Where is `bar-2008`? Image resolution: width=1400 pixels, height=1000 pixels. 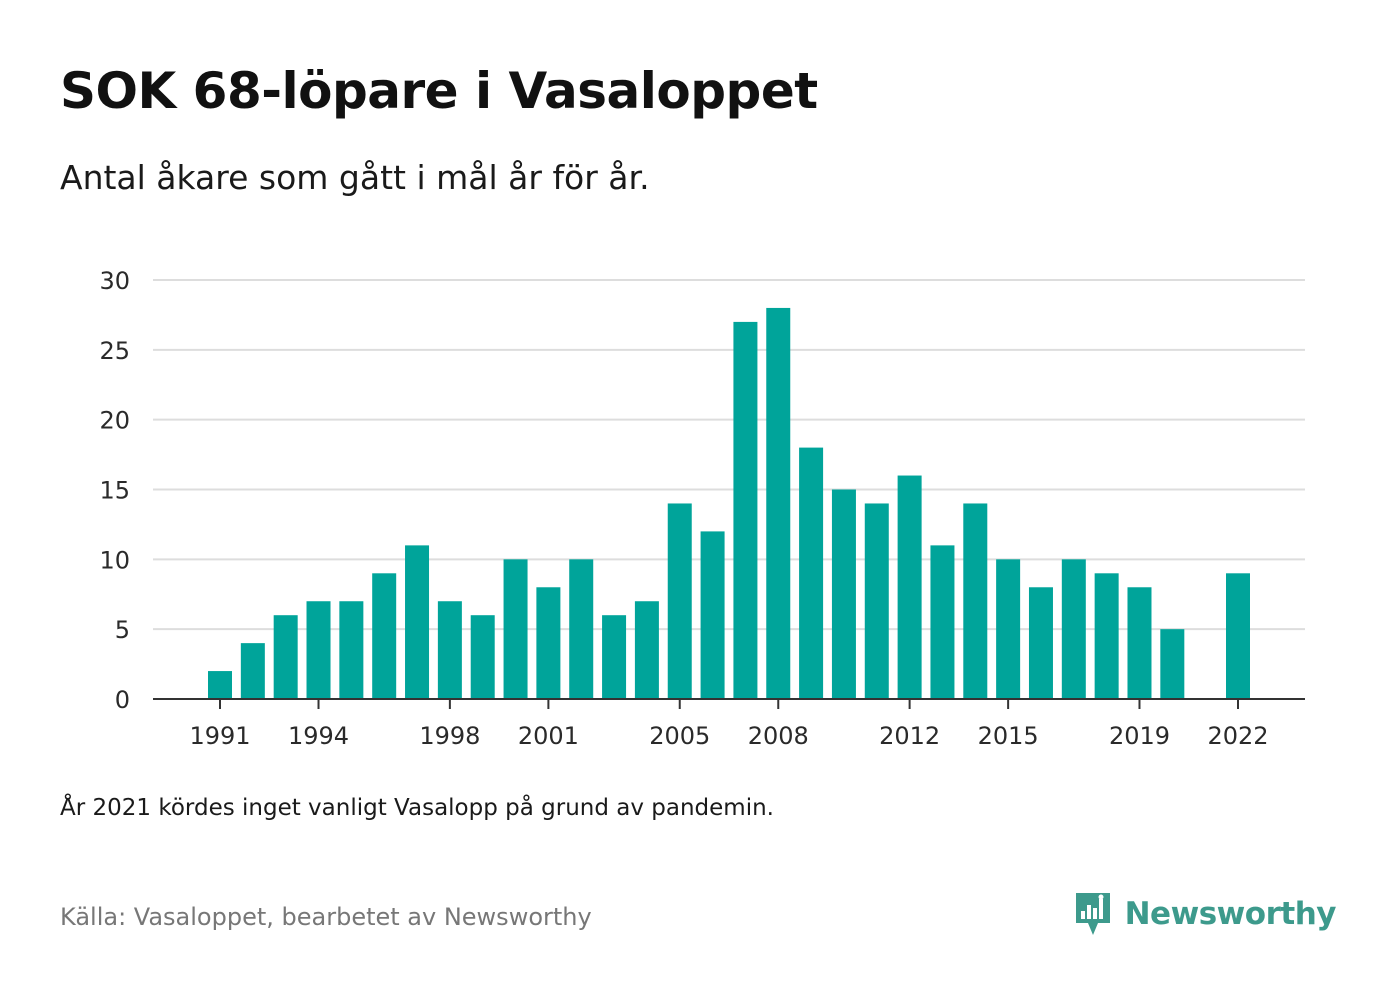
bar-2008 is located at coordinates (778, 503).